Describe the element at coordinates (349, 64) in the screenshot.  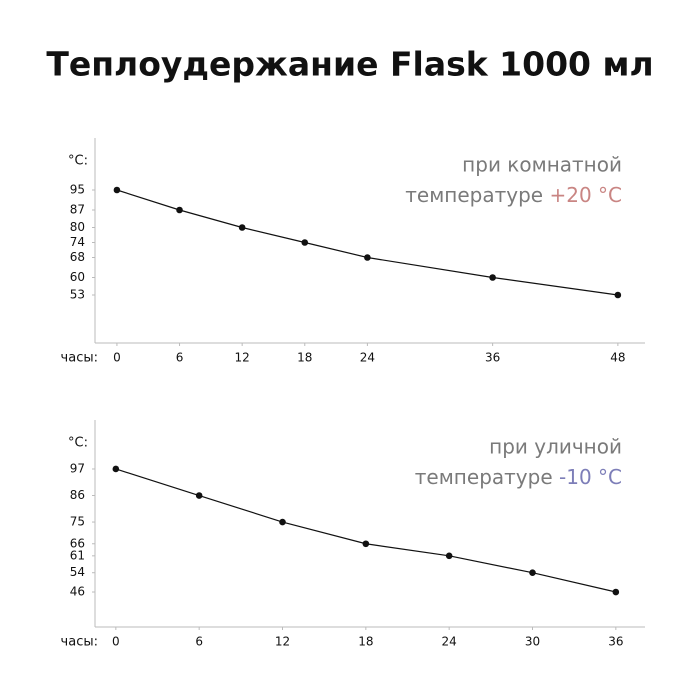
I see `page-title: Теплоудержание Flask 1000 мл` at that location.